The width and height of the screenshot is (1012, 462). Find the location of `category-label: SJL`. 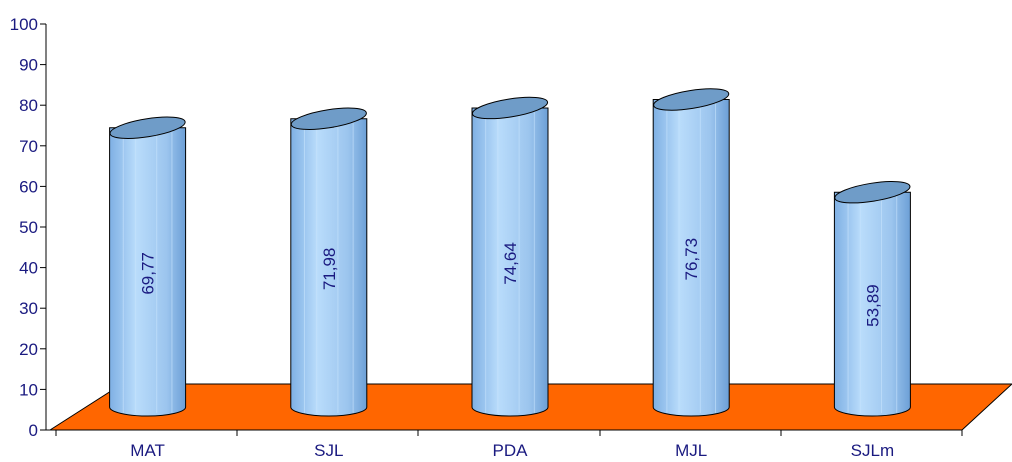

category-label: SJL is located at coordinates (328, 450).